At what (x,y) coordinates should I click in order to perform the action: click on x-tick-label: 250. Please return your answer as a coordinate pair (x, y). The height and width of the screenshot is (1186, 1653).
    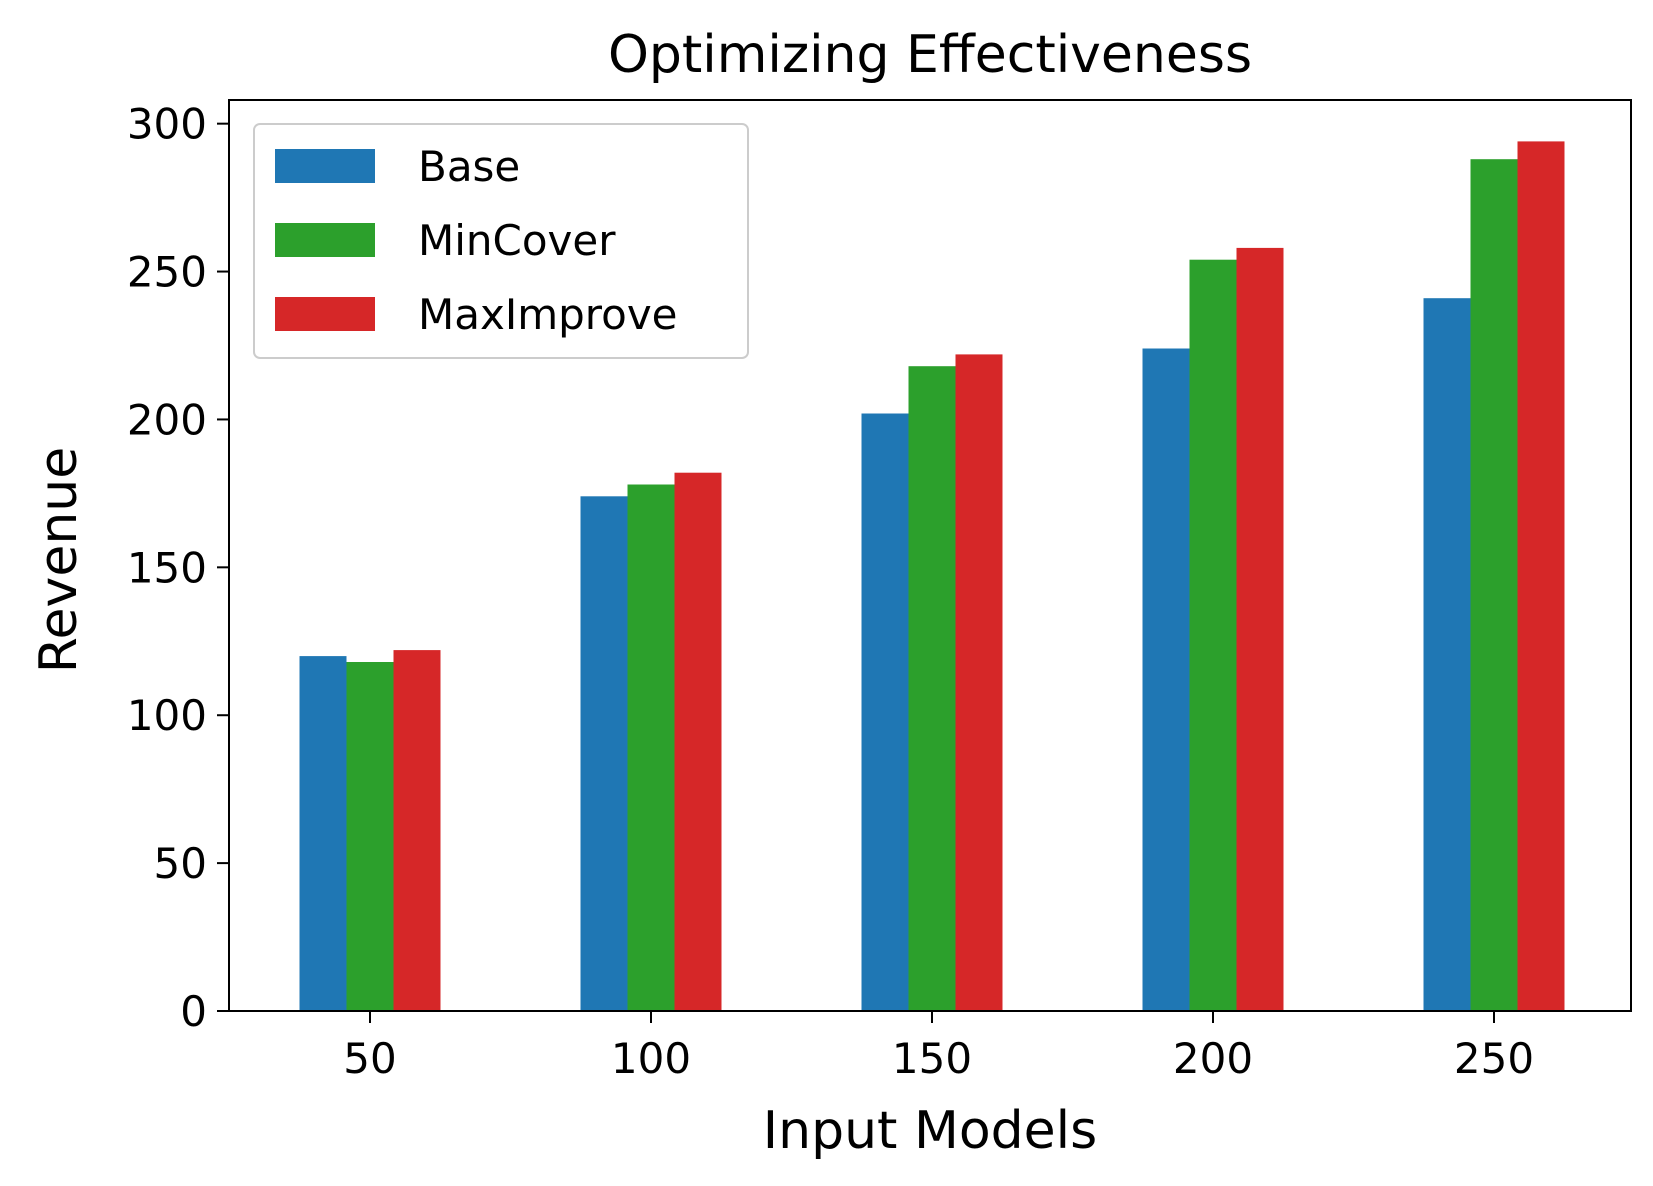
    Looking at the image, I should click on (1494, 1058).